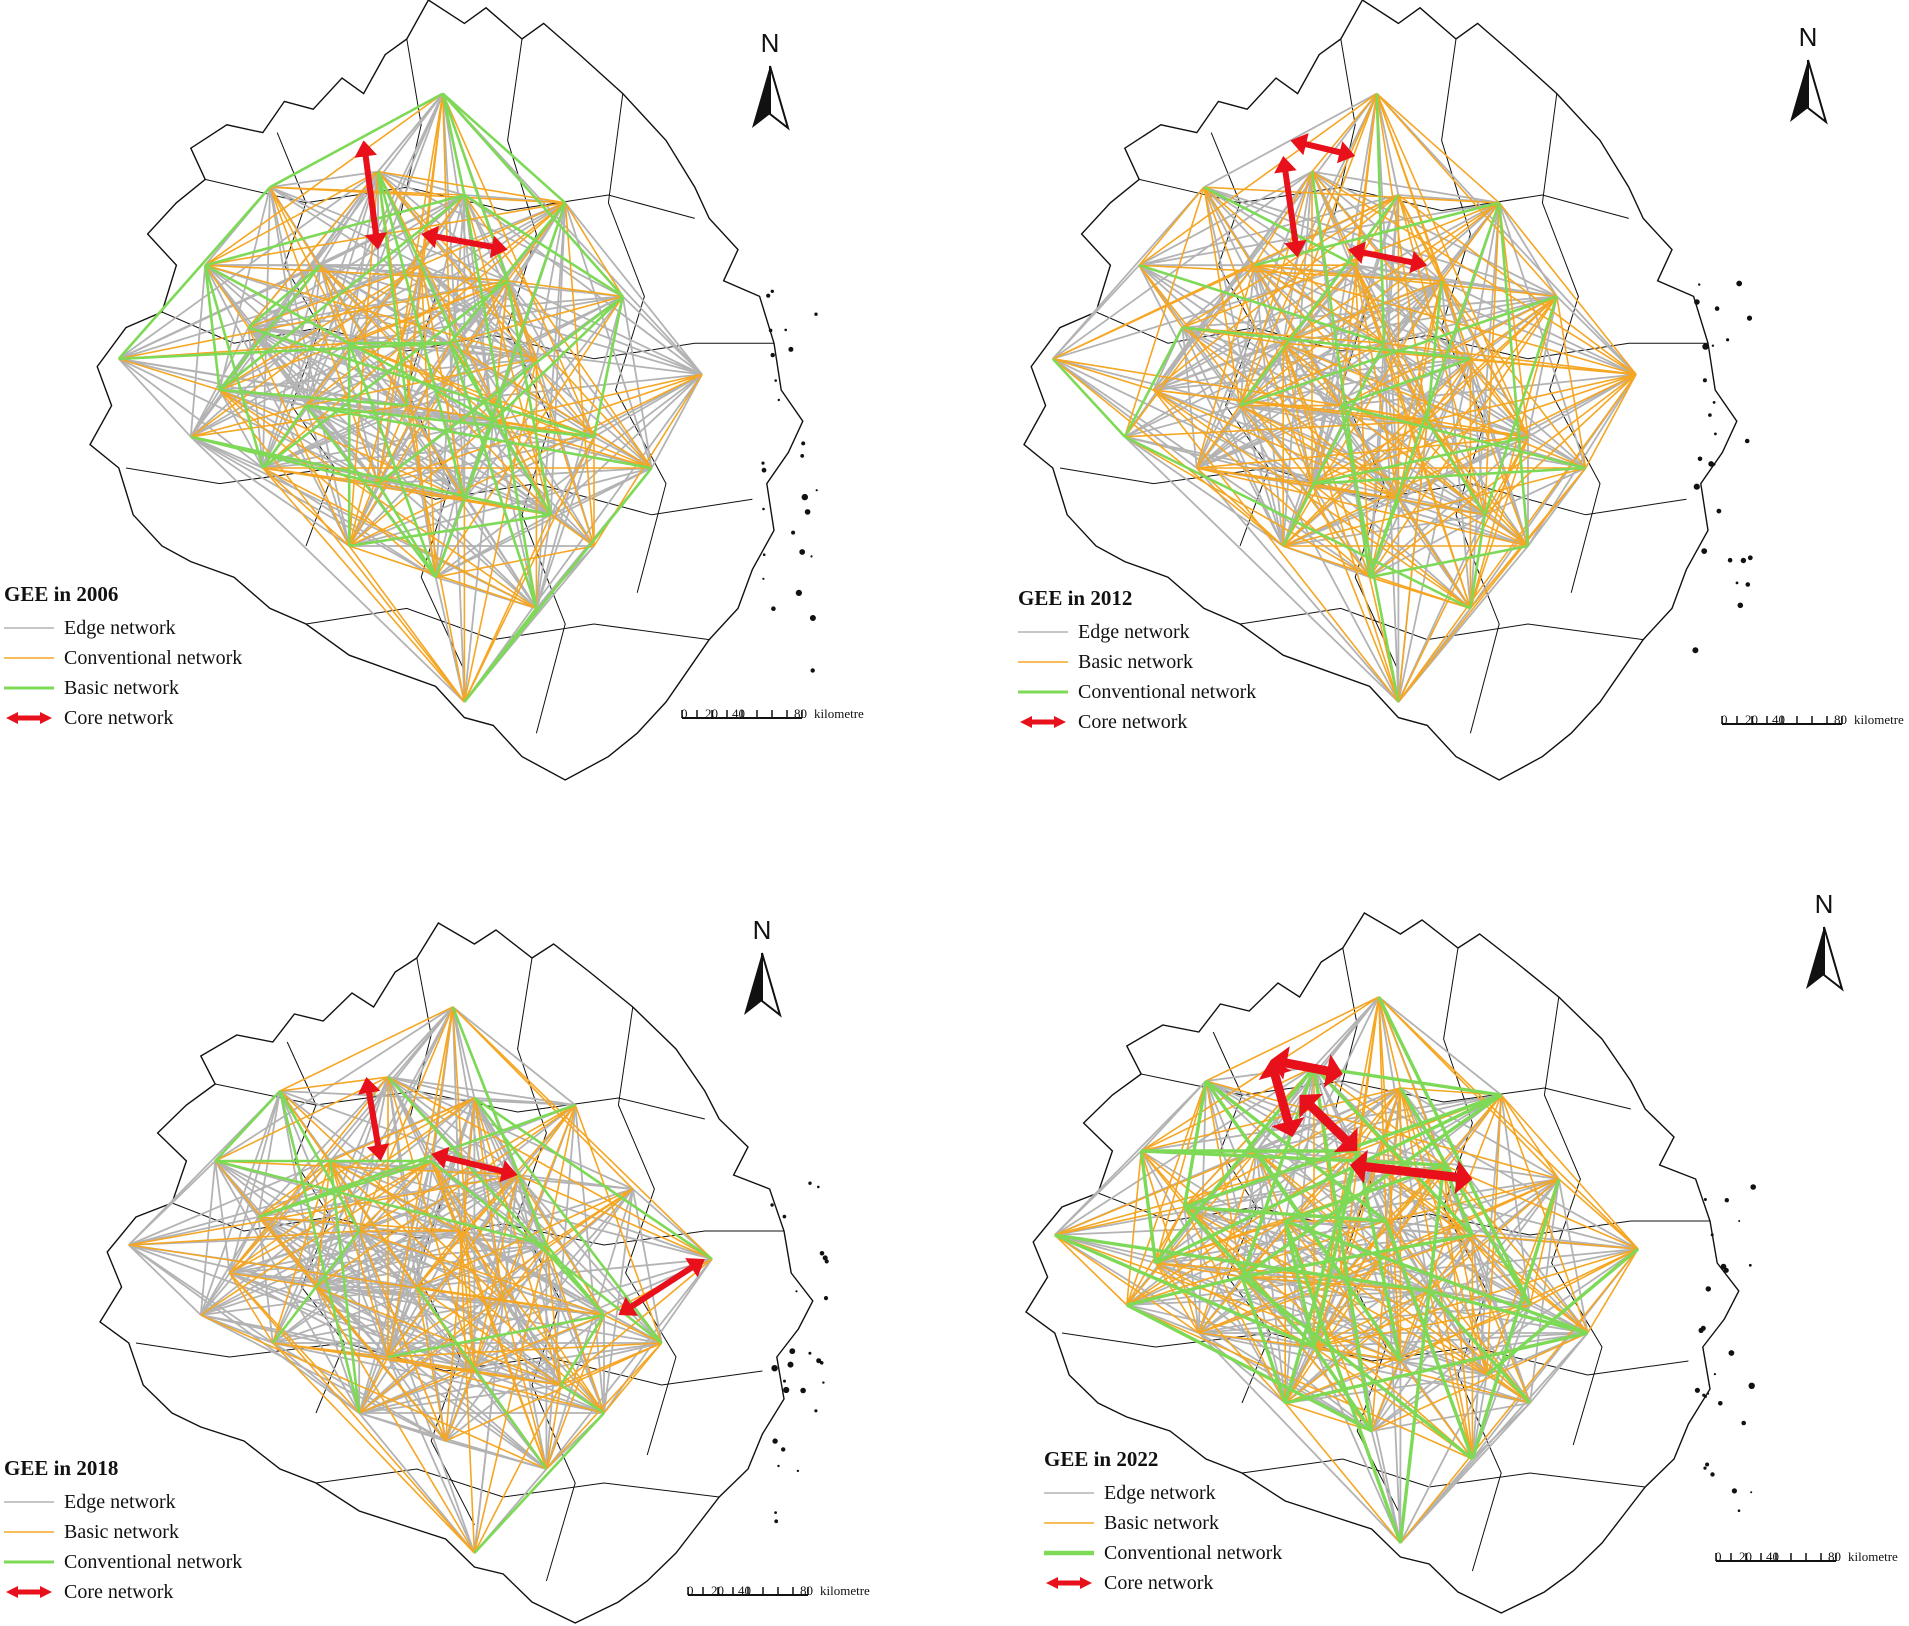  I want to click on scale-ruler, so click(748, 1591).